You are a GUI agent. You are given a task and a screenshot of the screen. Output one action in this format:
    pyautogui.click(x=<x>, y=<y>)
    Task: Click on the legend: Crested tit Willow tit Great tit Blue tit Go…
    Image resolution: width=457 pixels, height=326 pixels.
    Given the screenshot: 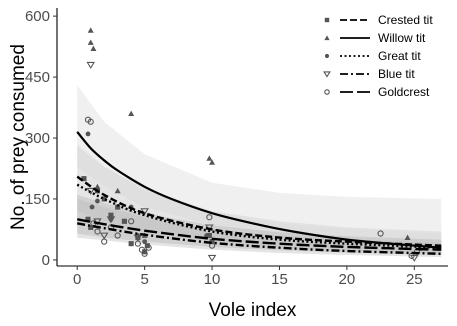 What is the action you would take?
    pyautogui.click(x=378, y=56)
    